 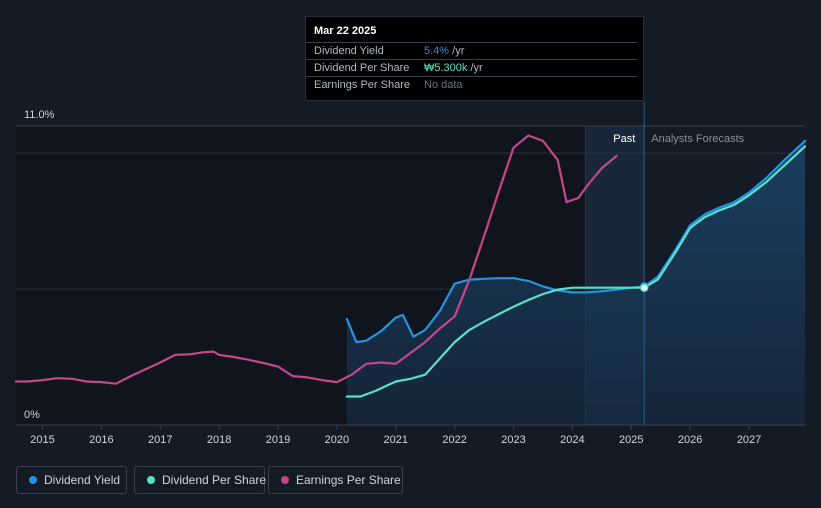 What do you see at coordinates (345, 31) in the screenshot?
I see `tooltip-date: Mar 22 2025` at bounding box center [345, 31].